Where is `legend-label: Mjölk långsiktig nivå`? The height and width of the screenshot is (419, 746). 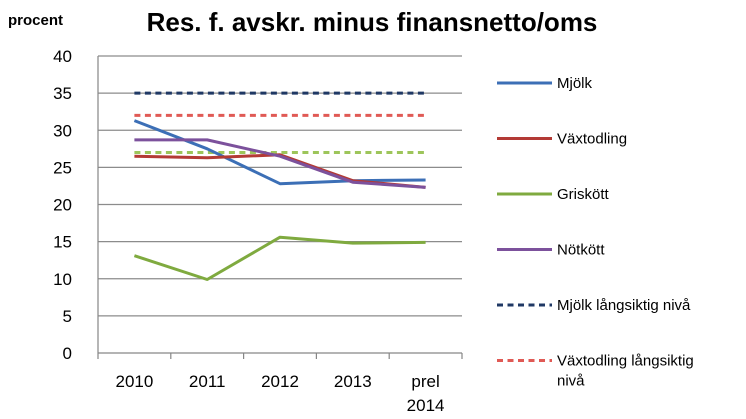 legend-label: Mjölk långsiktig nivå is located at coordinates (624, 305).